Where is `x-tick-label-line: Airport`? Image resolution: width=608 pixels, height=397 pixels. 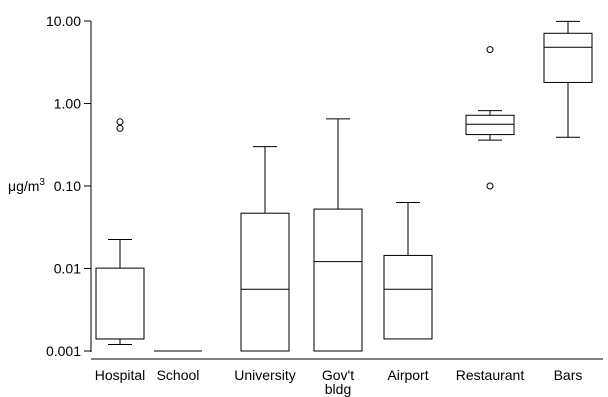 x-tick-label-line: Airport is located at coordinates (407, 375).